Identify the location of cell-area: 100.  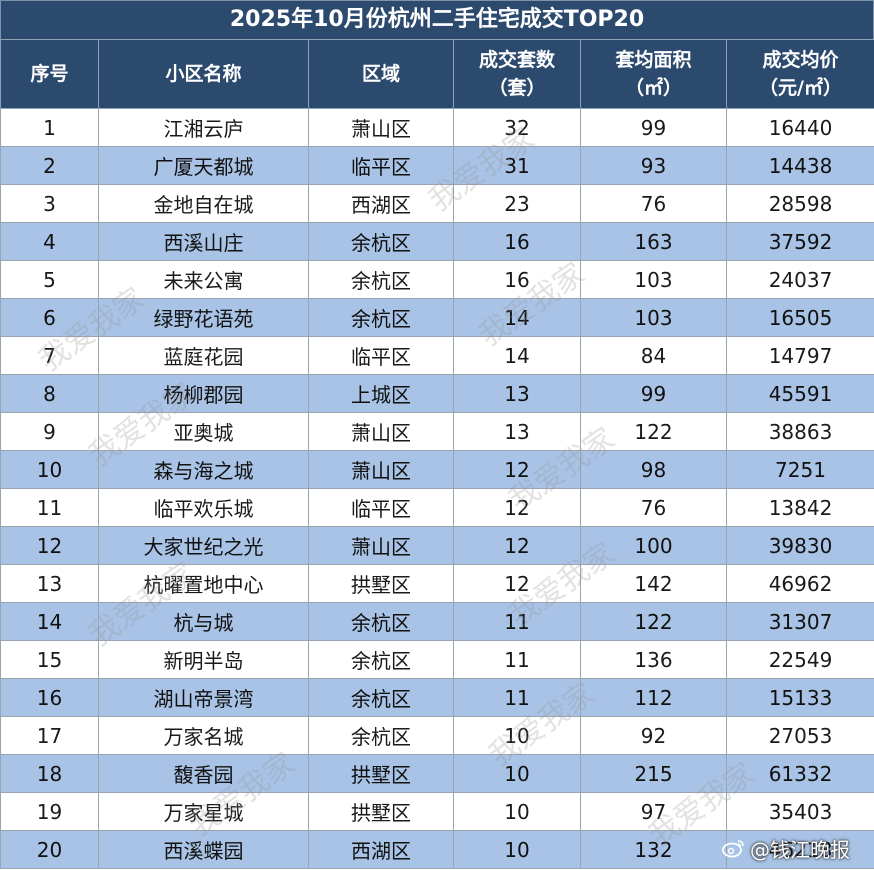
(653, 545).